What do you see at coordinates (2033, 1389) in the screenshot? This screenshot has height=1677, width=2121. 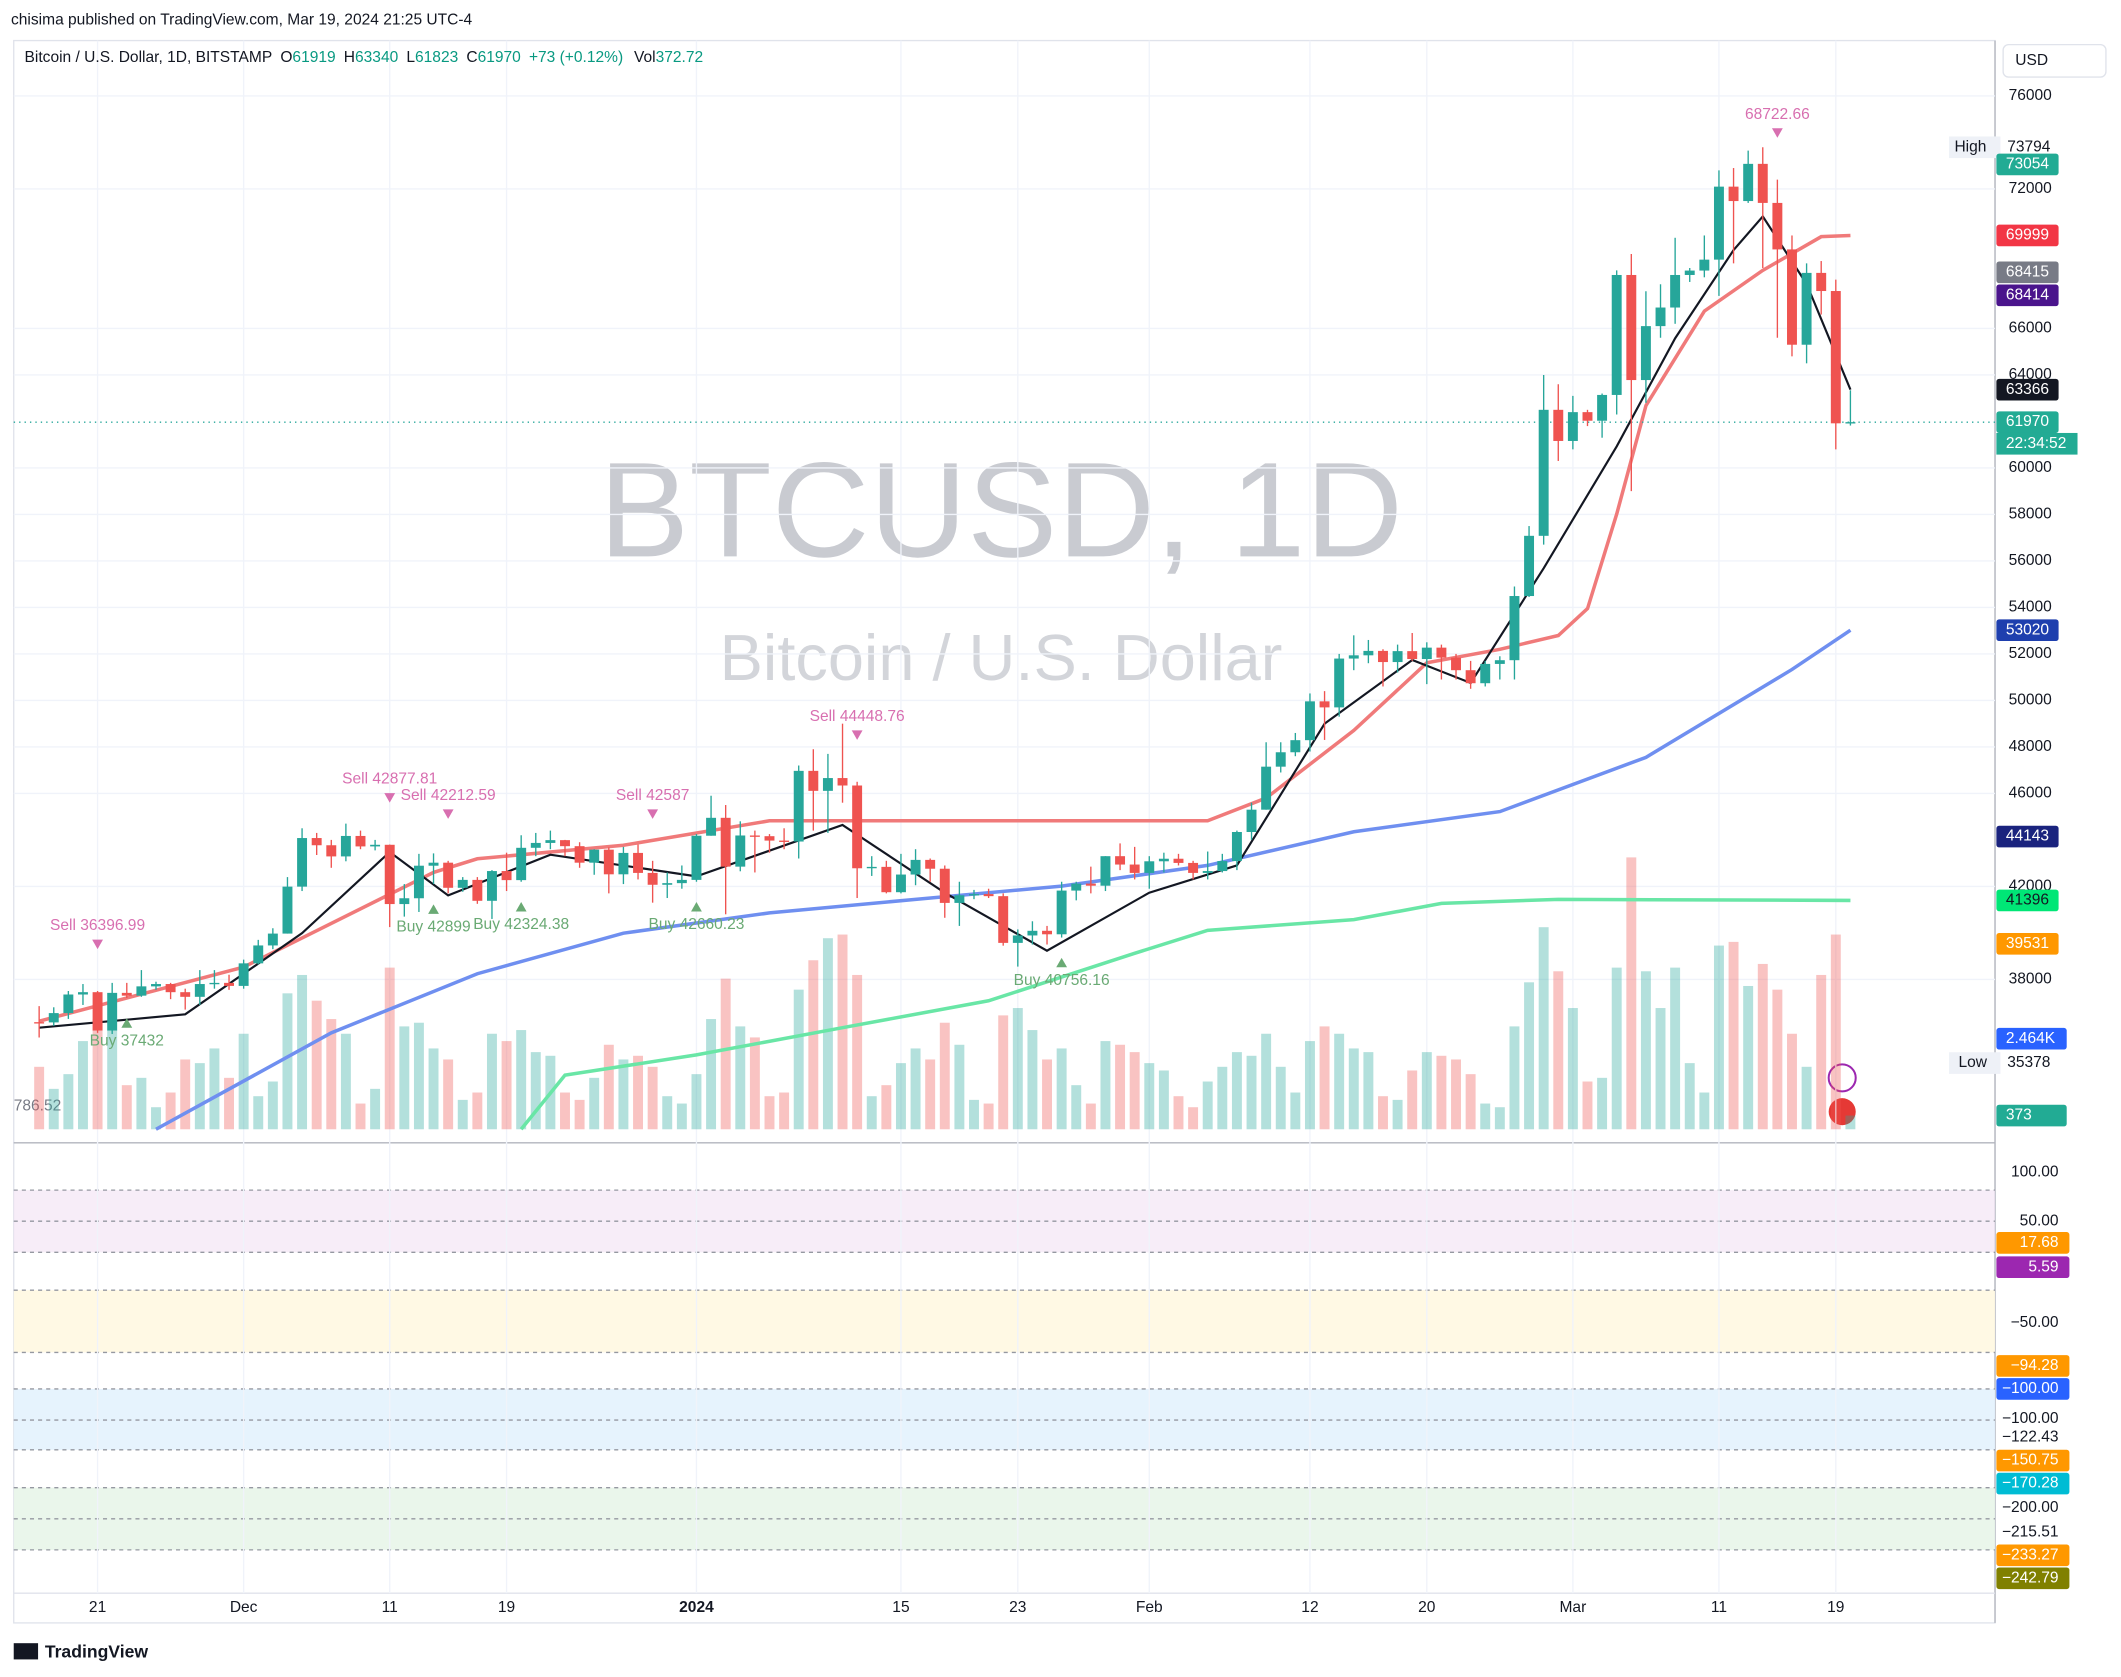 I see `osc-tag` at bounding box center [2033, 1389].